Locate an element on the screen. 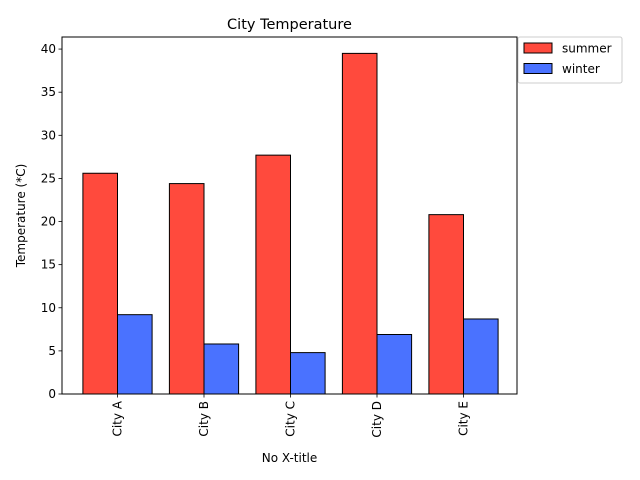  y-axis: 0 5 10 15 20 25 30 35 40 is located at coordinates (51, 221).